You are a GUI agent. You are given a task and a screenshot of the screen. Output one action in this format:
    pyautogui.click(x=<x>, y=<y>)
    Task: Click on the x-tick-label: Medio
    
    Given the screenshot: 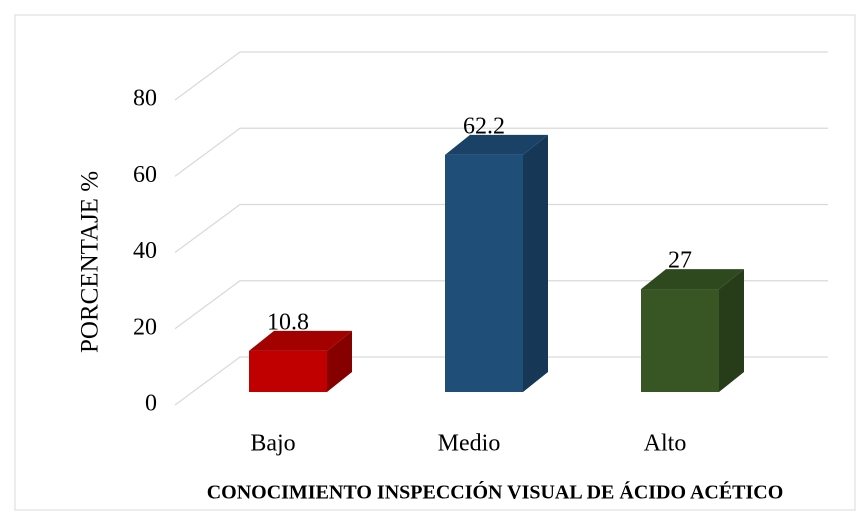 What is the action you would take?
    pyautogui.click(x=469, y=444)
    